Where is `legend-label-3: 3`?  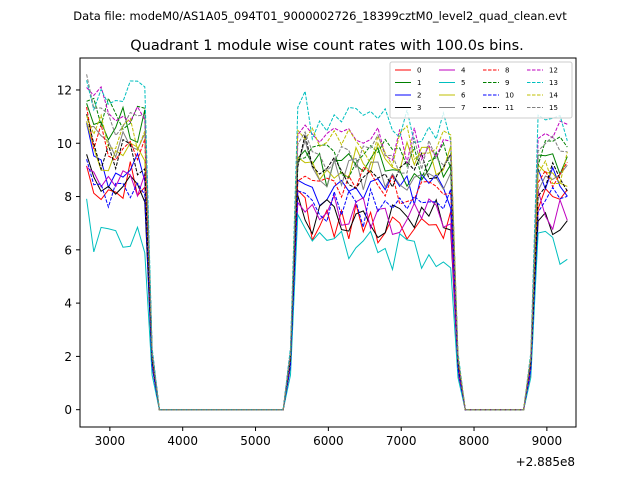
legend-label-3: 3 is located at coordinates (419, 108).